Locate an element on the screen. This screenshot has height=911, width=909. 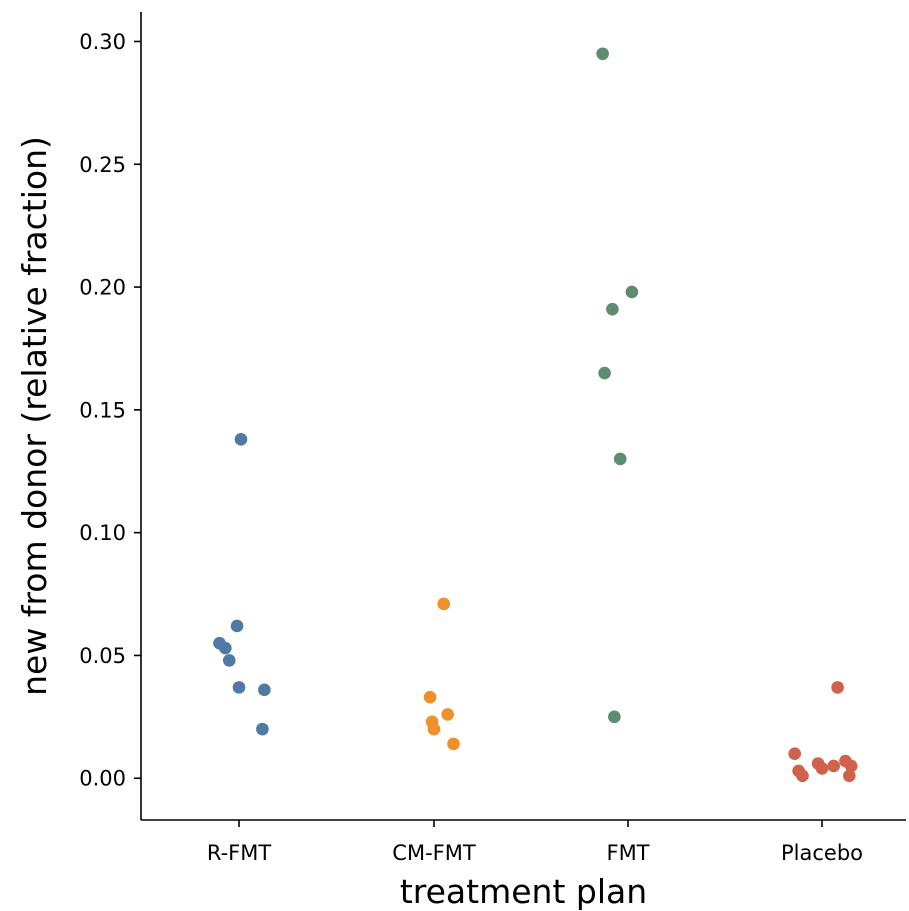
x-axis-title: treatment plan is located at coordinates (523, 891).